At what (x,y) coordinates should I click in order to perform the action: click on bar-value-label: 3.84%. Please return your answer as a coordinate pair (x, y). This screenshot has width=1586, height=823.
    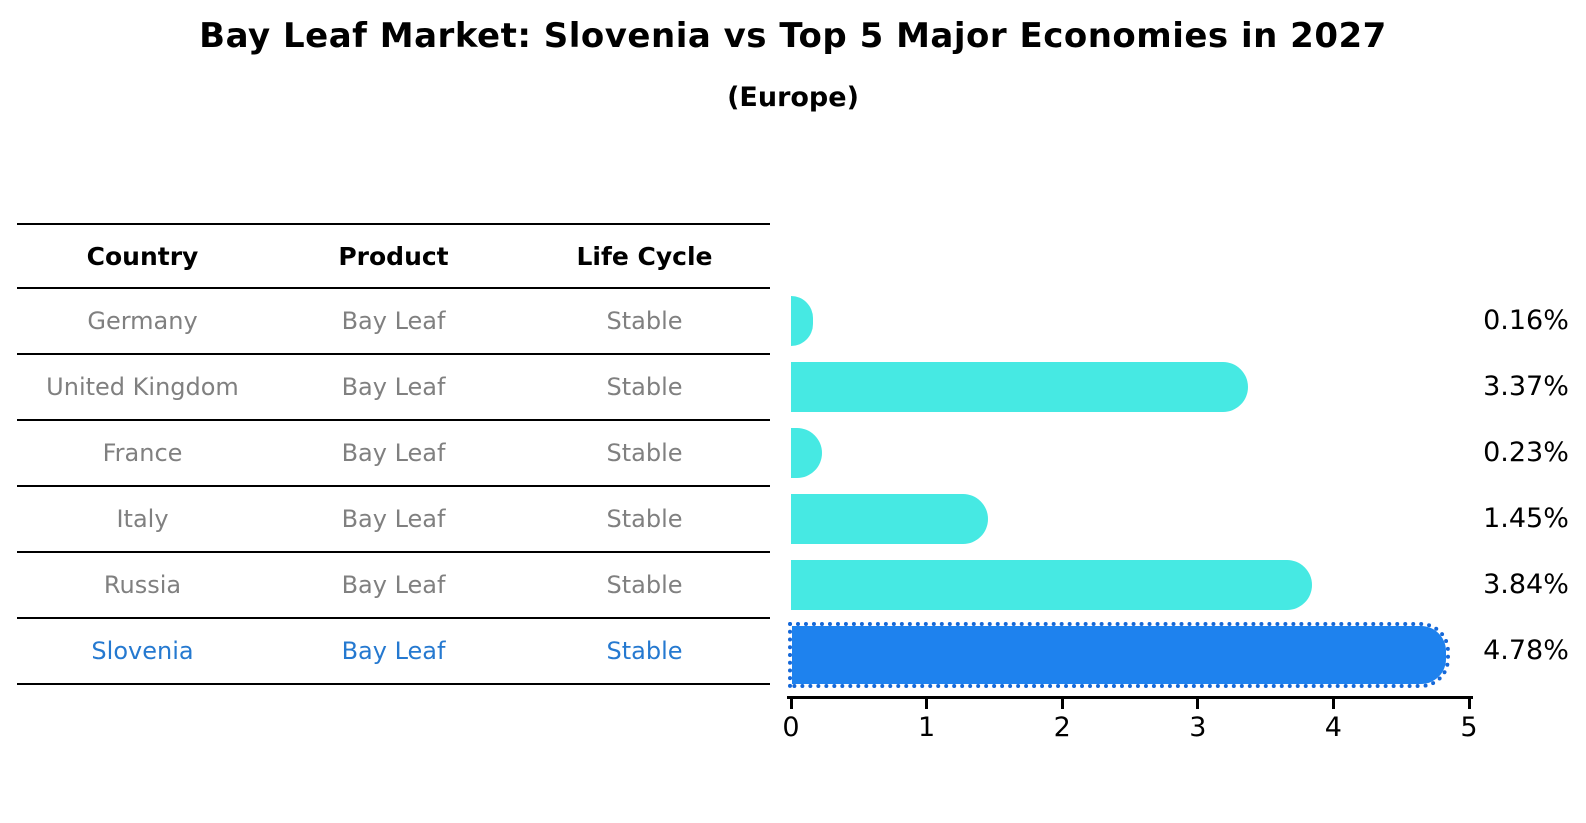
    Looking at the image, I should click on (1526, 584).